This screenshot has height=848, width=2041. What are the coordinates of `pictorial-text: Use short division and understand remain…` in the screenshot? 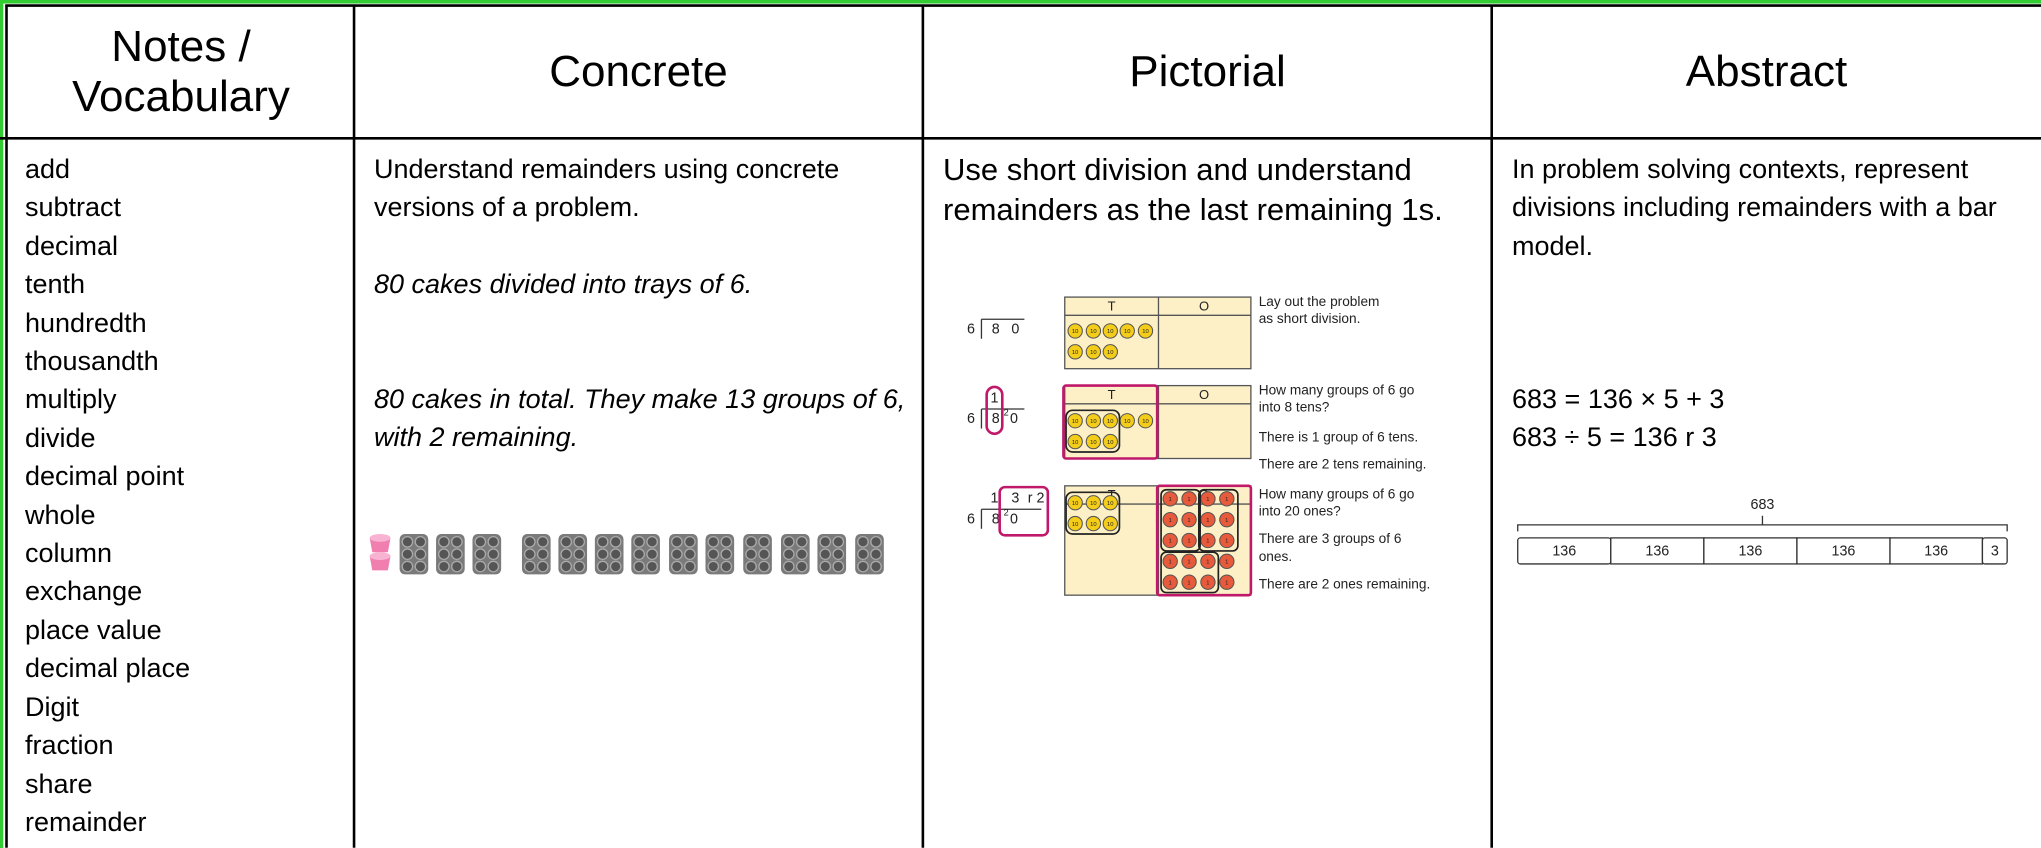 It's located at (1193, 189).